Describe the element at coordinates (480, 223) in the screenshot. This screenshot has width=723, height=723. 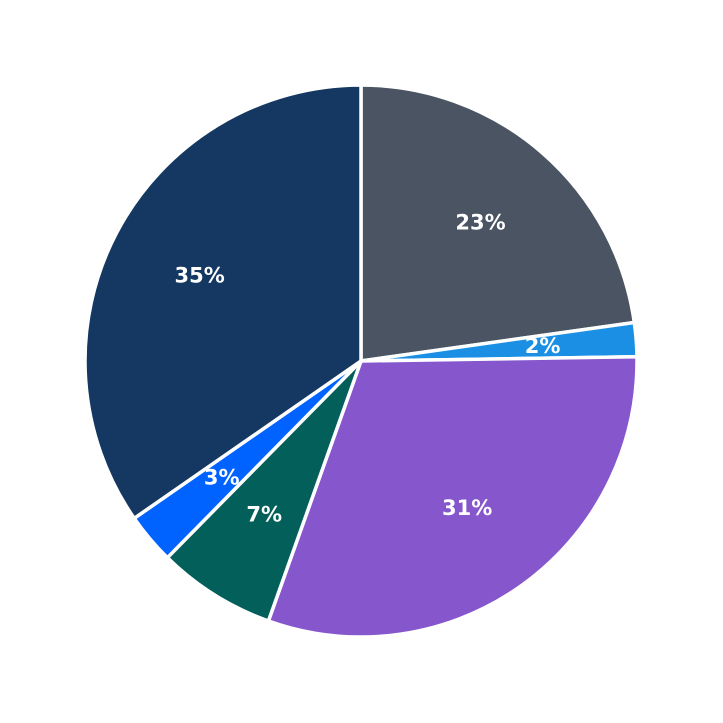
I see `data-label: 23%` at that location.